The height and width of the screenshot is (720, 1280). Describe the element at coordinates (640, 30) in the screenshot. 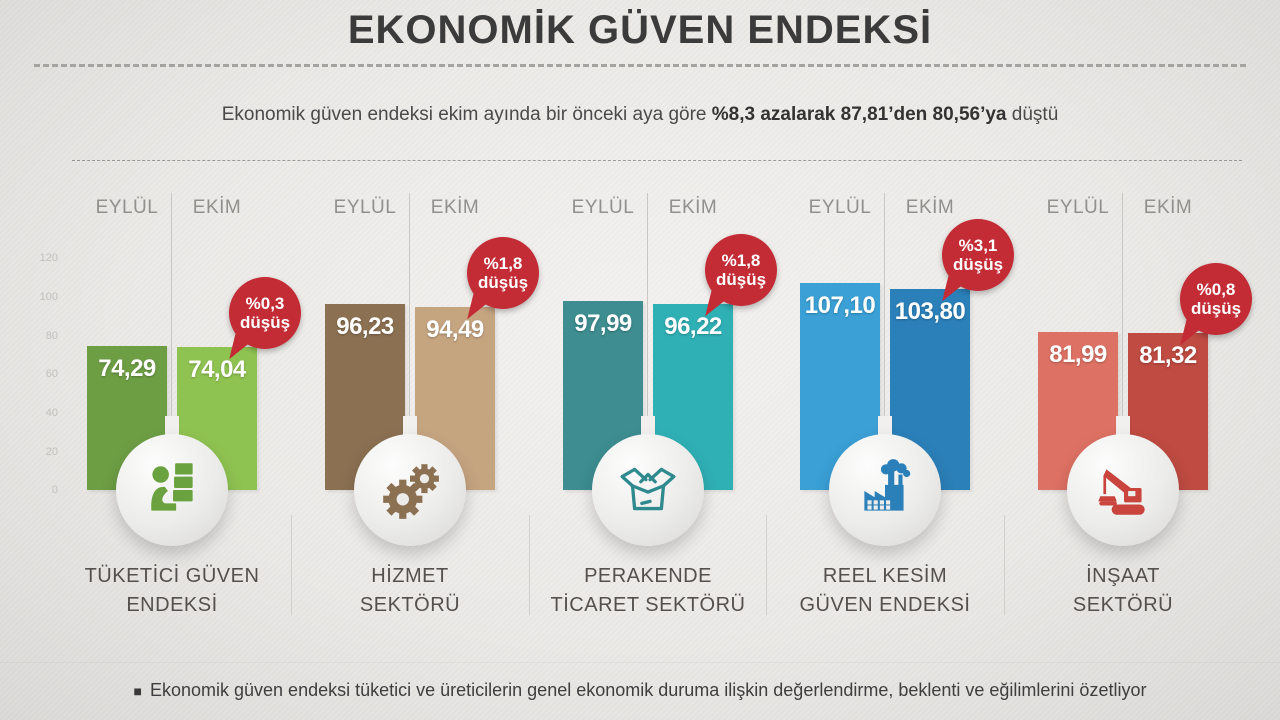

I see `page-title: EKONOMİK GÜVEN ENDEKSİ` at that location.